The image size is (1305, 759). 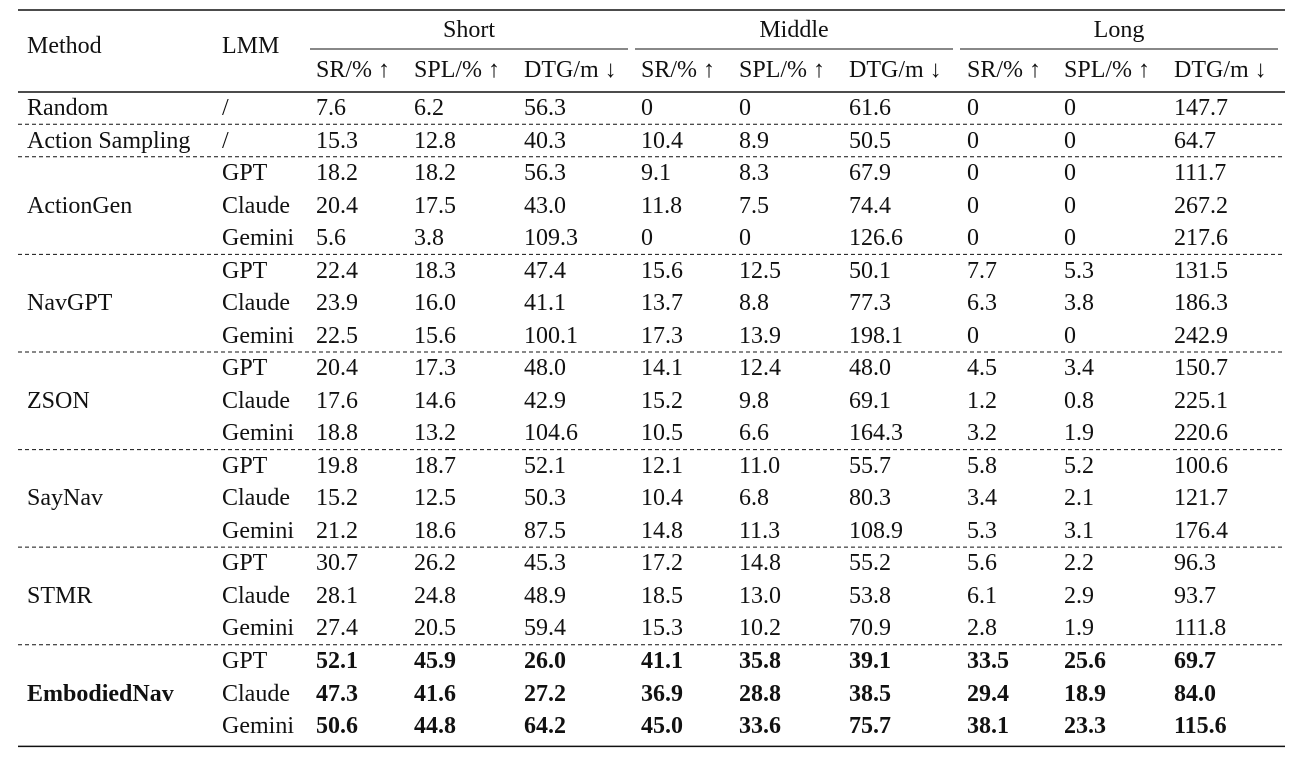 What do you see at coordinates (1079, 628) in the screenshot?
I see `cell-value: 1.9` at bounding box center [1079, 628].